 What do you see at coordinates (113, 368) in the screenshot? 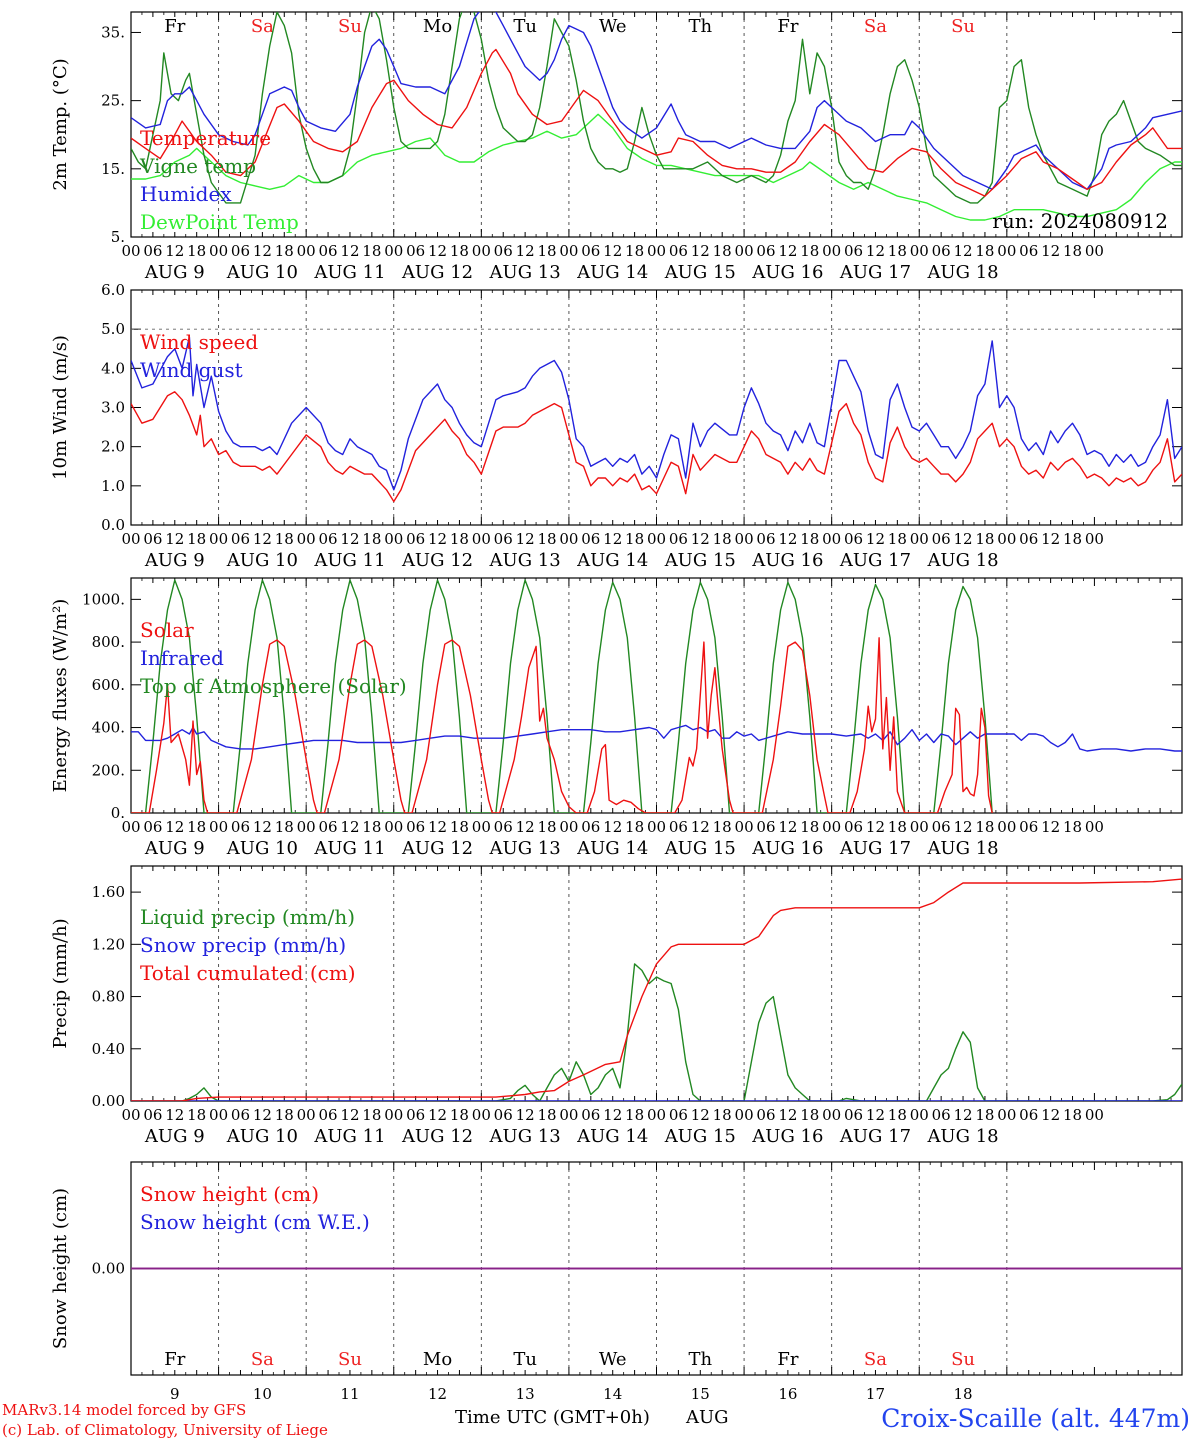
I see `y-tick-label: 4.0` at bounding box center [113, 368].